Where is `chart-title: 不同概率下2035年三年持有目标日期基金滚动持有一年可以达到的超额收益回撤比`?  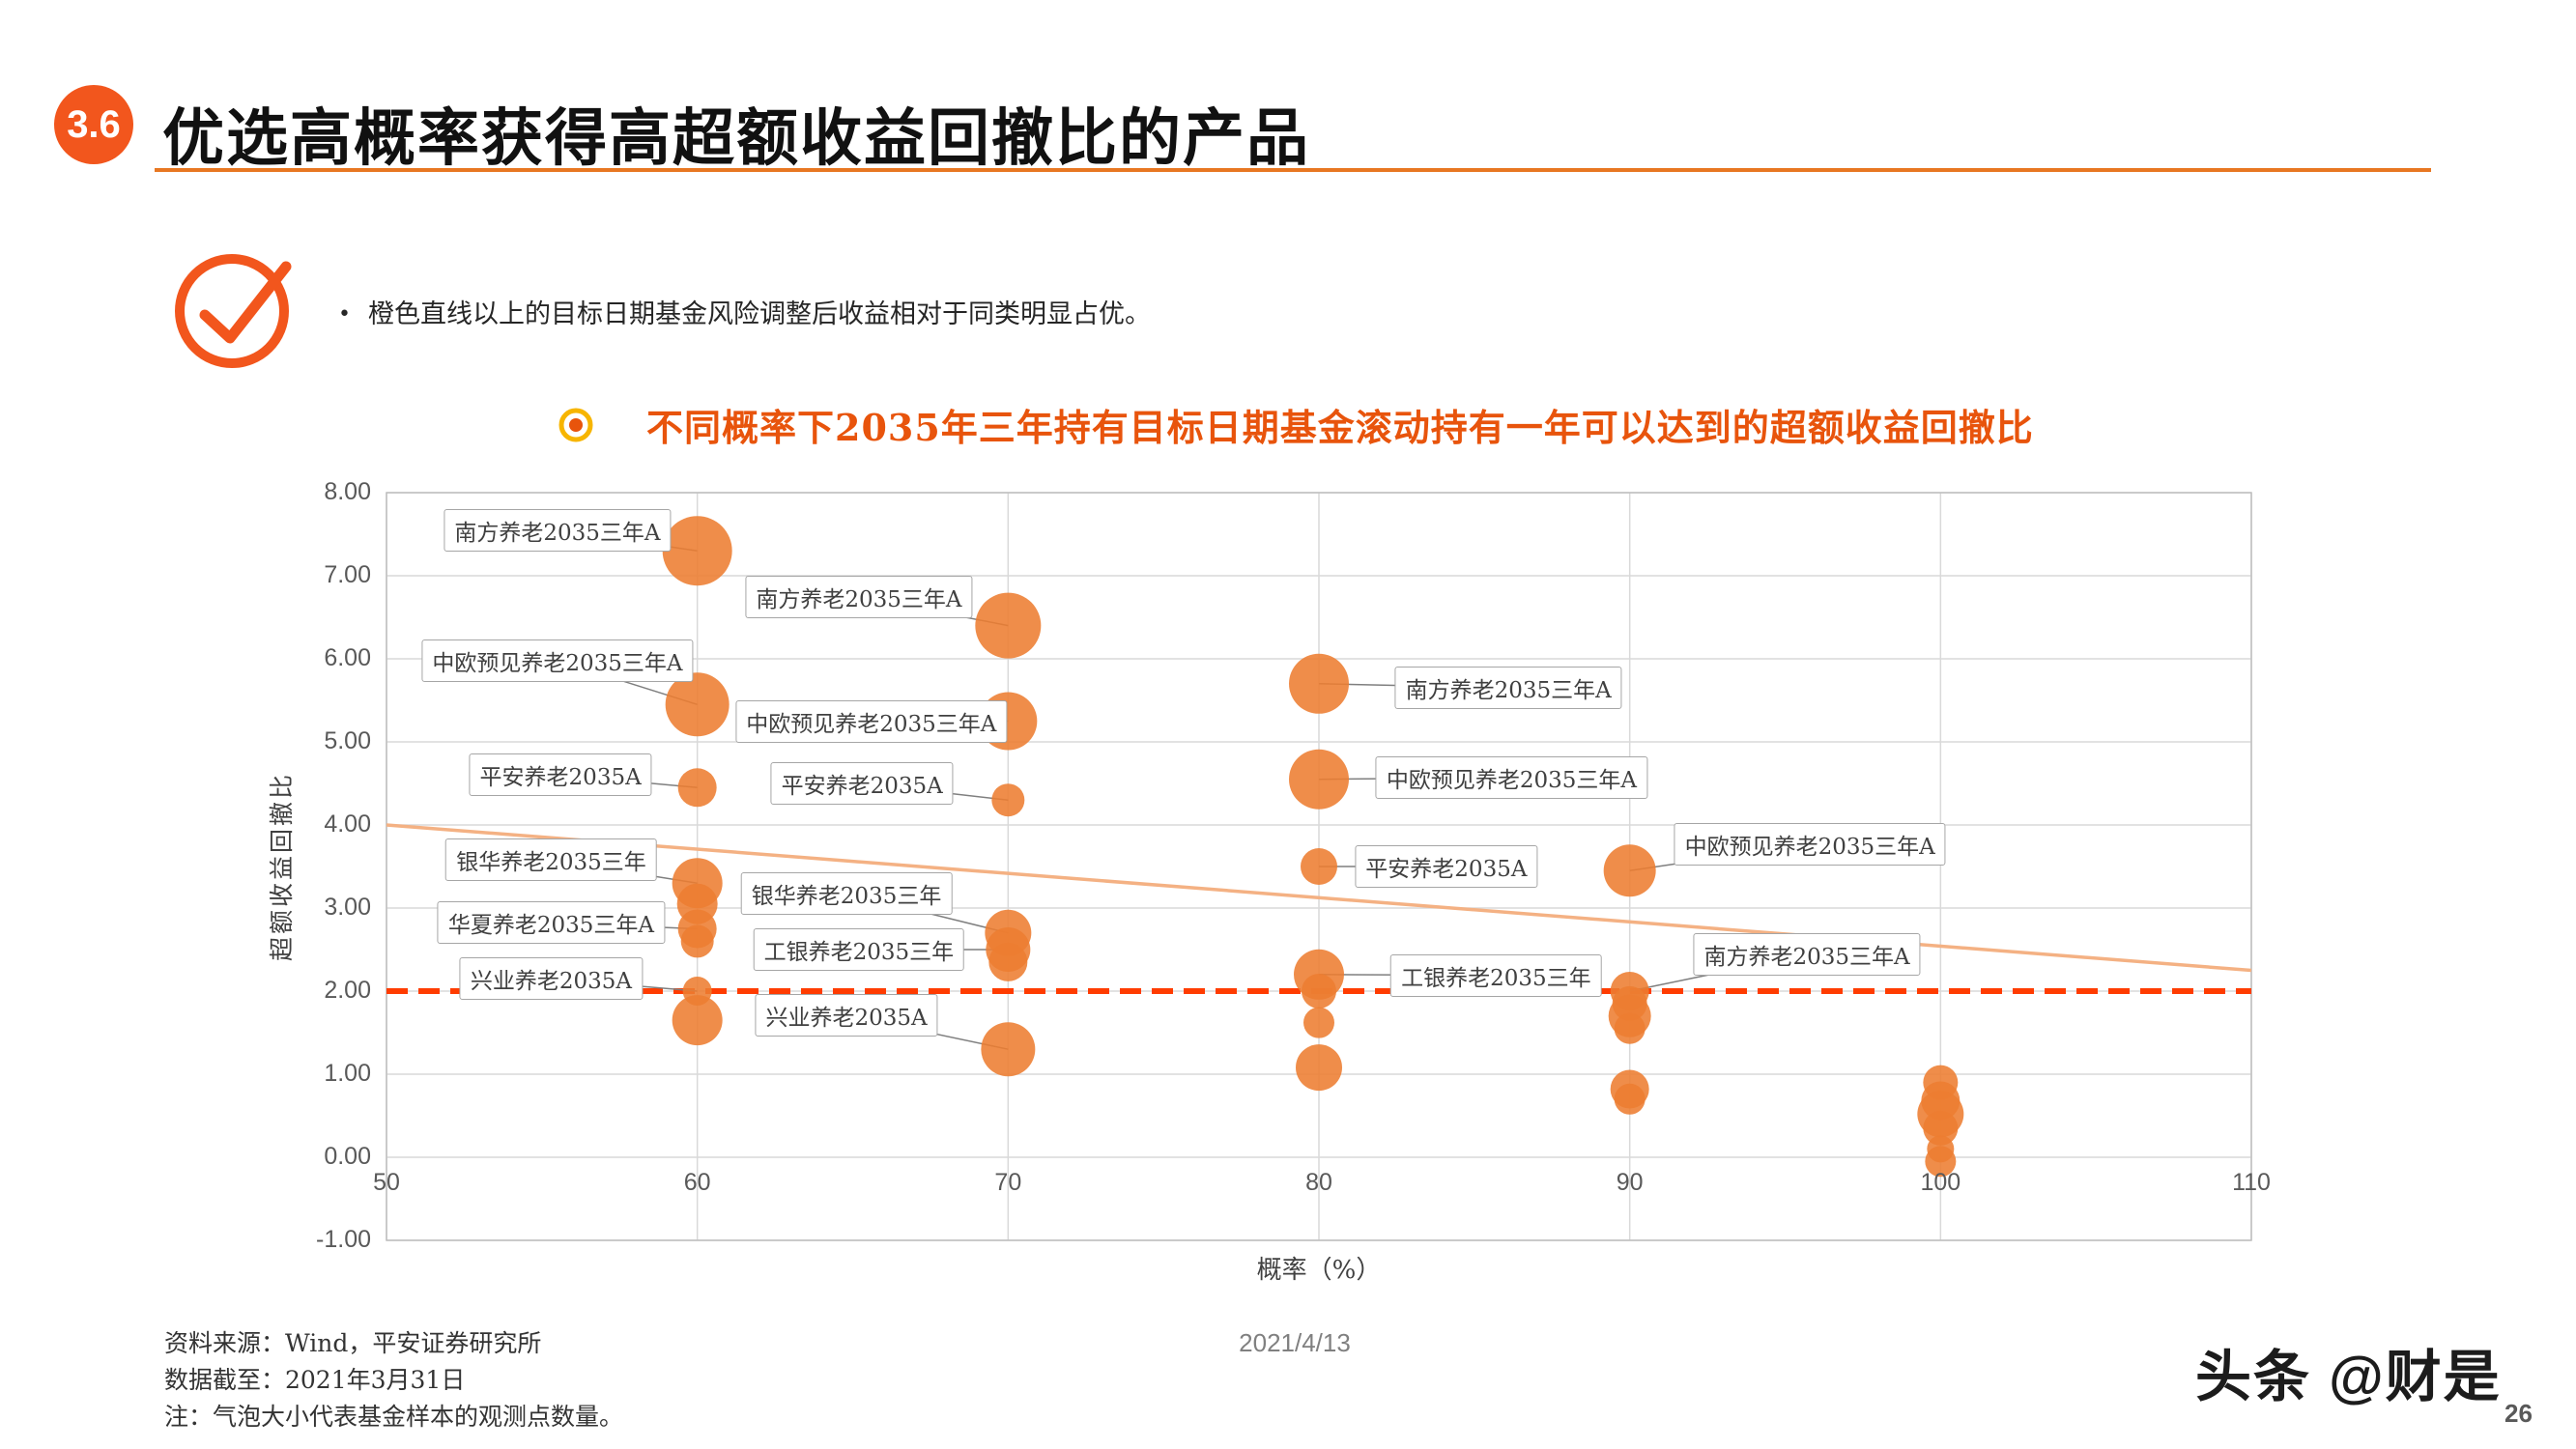 chart-title: 不同概率下2035年三年持有目标日期基金滚动持有一年可以达到的超额收益回撤比 is located at coordinates (1340, 427).